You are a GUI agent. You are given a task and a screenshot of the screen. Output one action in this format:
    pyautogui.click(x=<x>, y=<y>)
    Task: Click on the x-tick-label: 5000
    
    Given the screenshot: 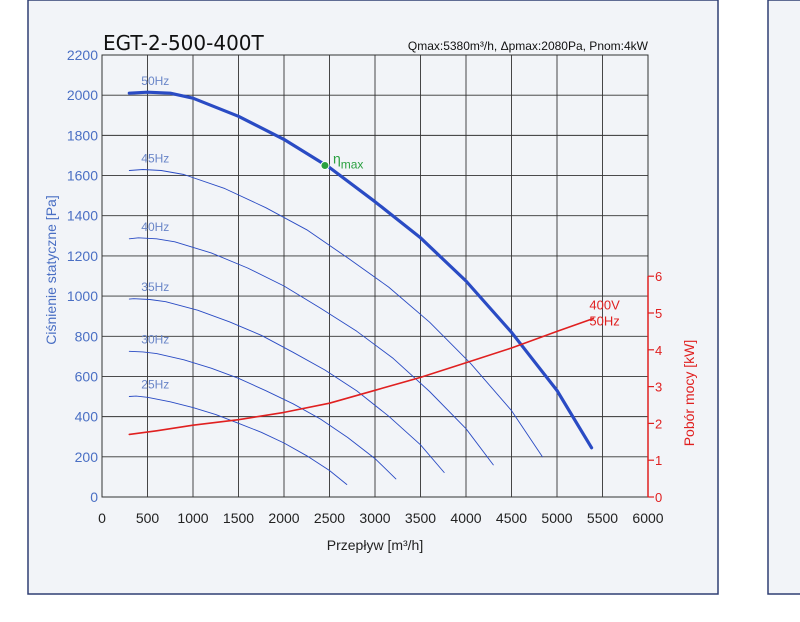 What is the action you would take?
    pyautogui.click(x=556, y=518)
    